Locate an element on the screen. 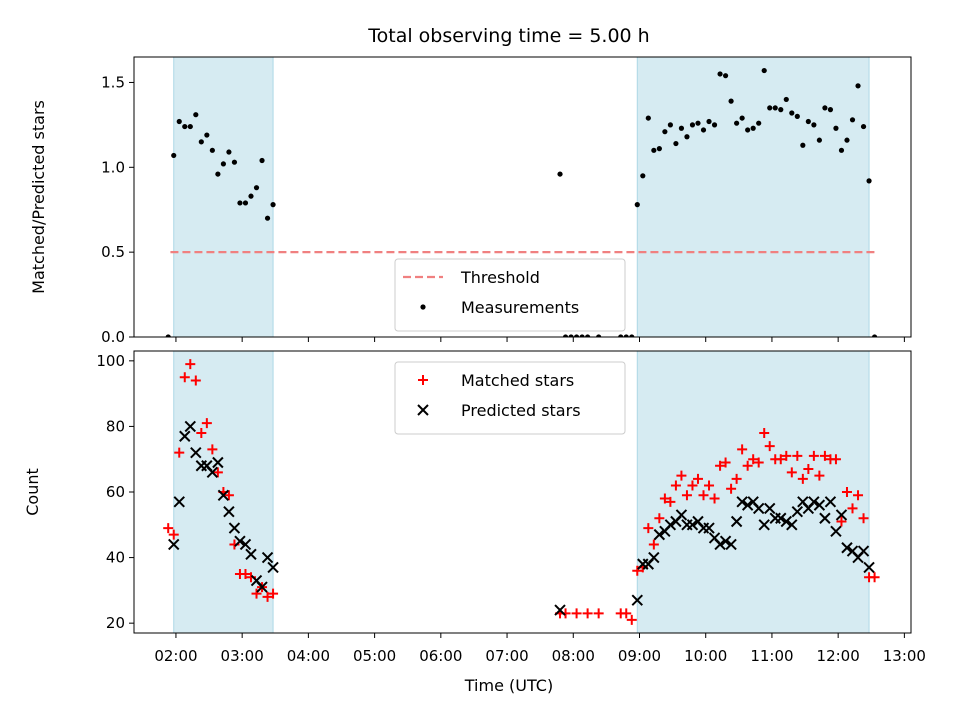 This screenshot has height=720, width=960. x-tick-label: 08:00 is located at coordinates (573, 656).